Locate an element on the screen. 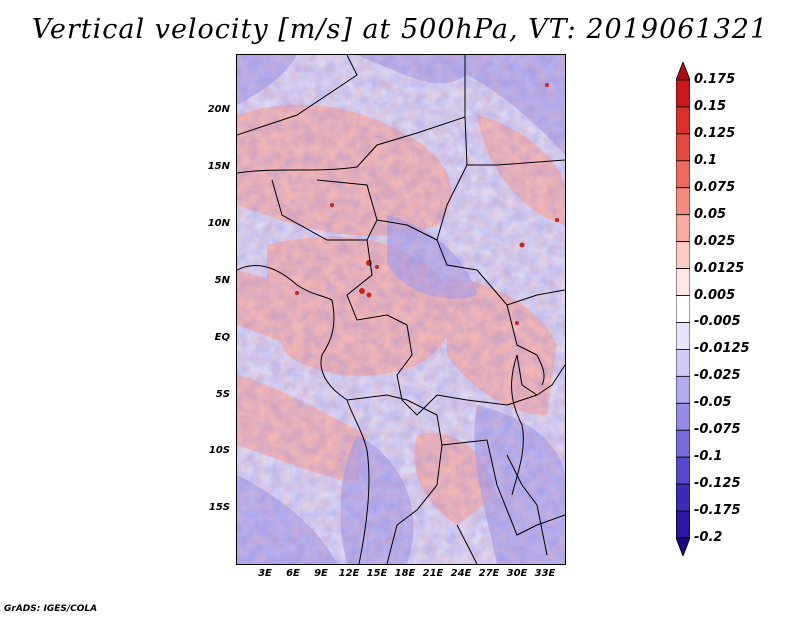 This screenshot has width=800, height=618. colorbar-tick-label: 0.1 is located at coordinates (706, 160).